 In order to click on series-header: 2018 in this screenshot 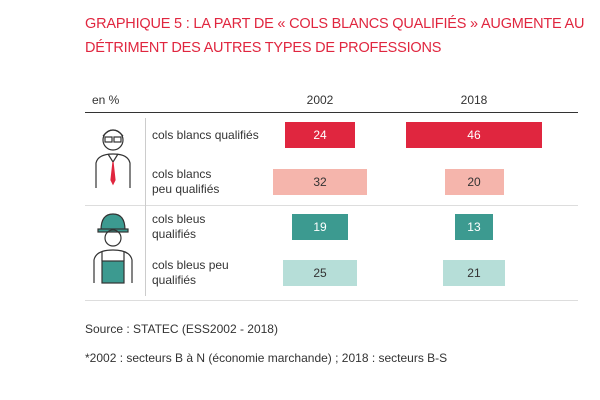, I will do `click(474, 100)`.